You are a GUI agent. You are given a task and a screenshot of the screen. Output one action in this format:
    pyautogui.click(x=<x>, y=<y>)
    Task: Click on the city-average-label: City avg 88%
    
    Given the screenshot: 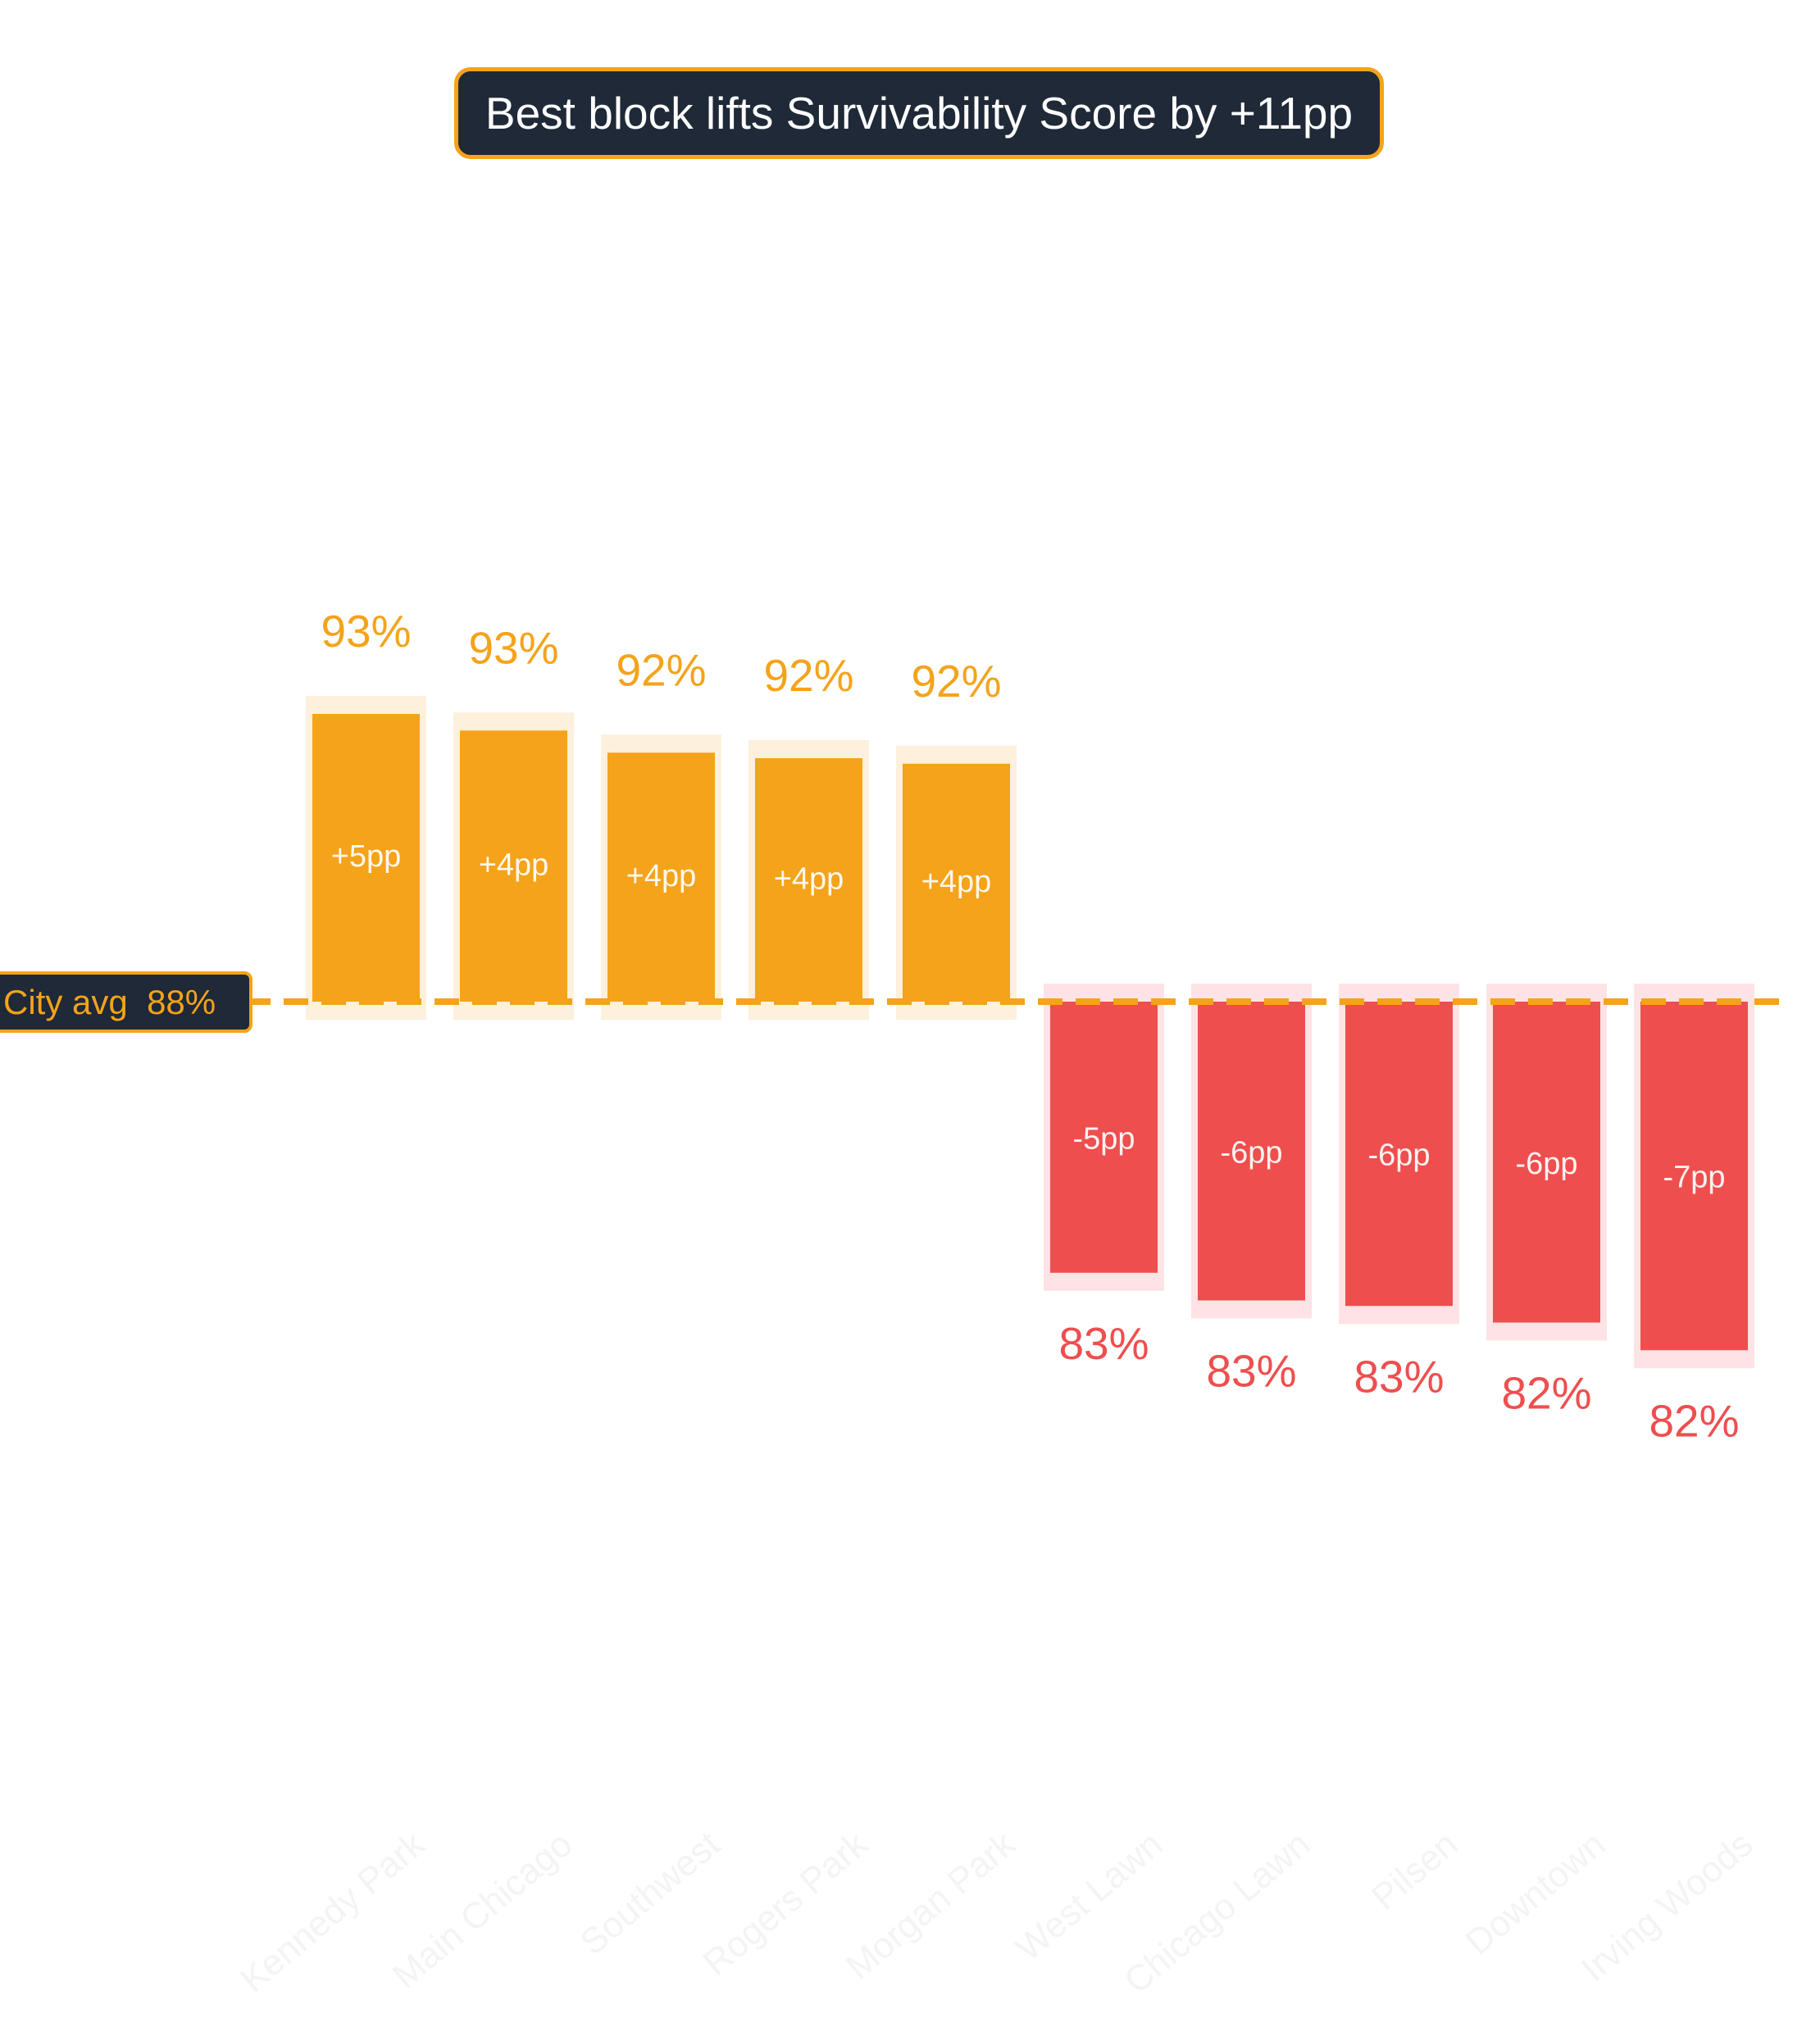 What is the action you would take?
    pyautogui.click(x=126, y=1002)
    